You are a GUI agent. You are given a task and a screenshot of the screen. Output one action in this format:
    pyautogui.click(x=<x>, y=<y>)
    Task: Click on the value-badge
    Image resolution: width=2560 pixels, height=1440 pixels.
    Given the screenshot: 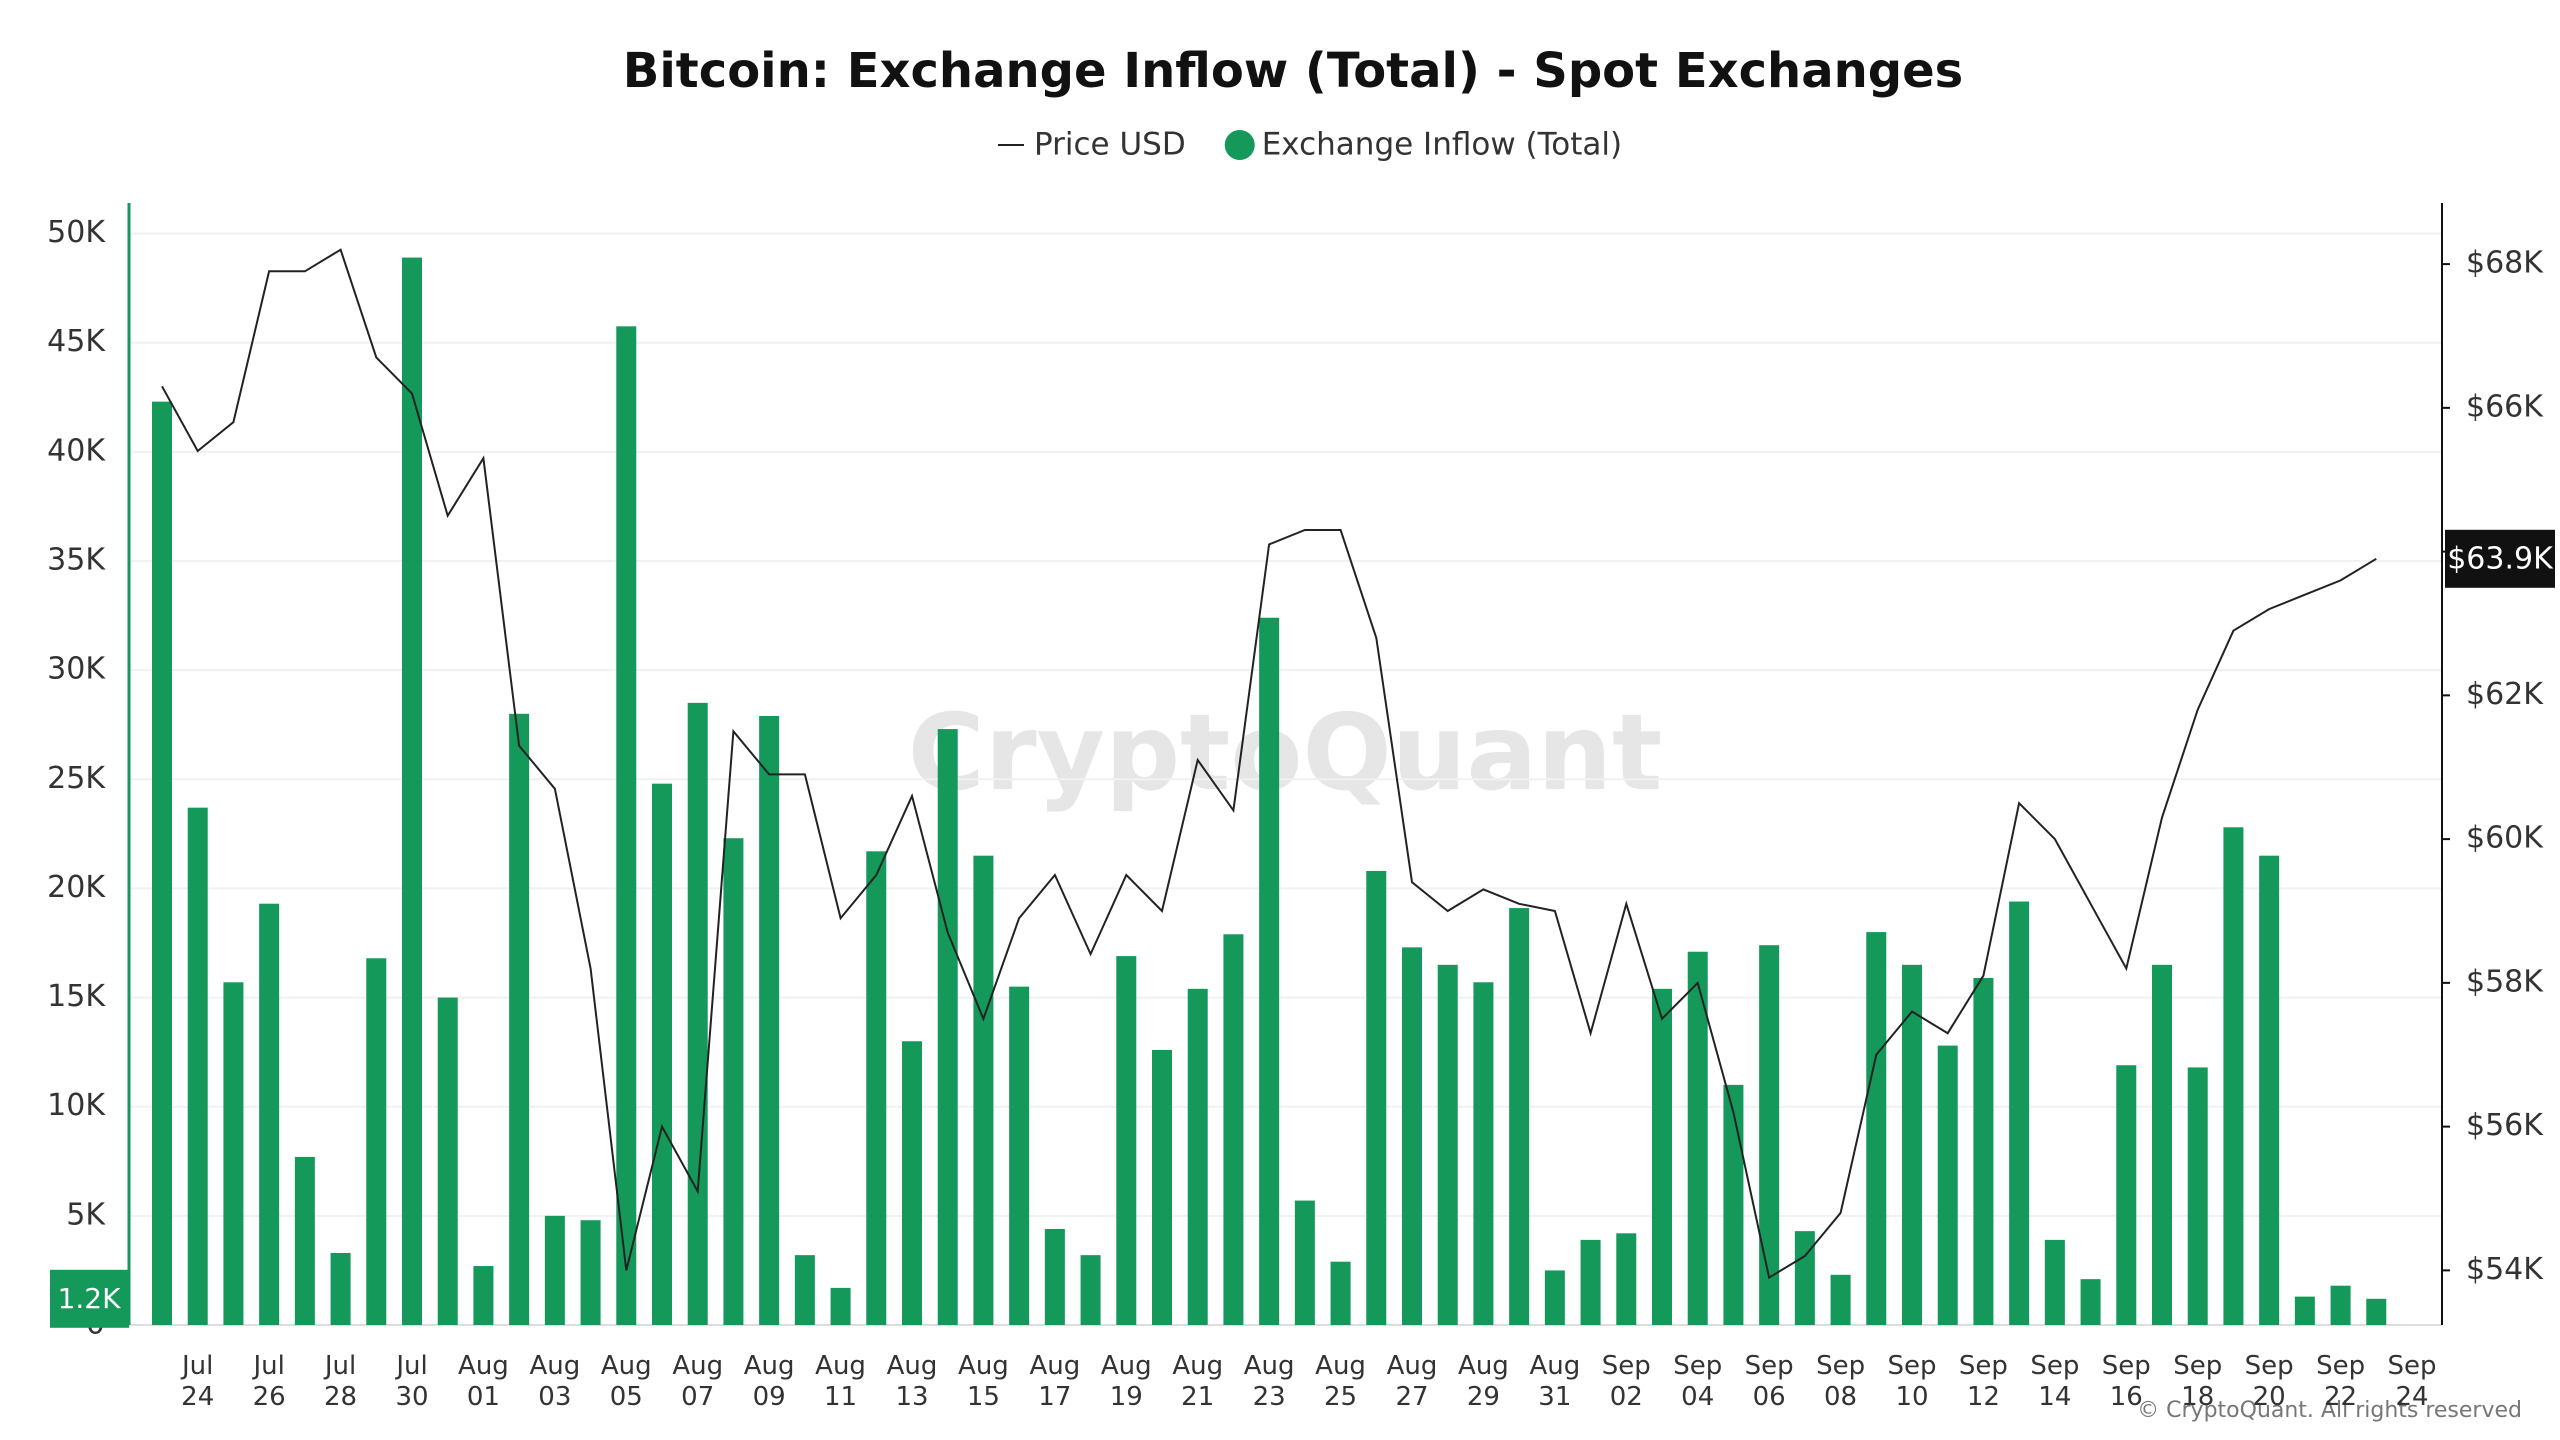 What is the action you would take?
    pyautogui.click(x=89, y=1298)
    